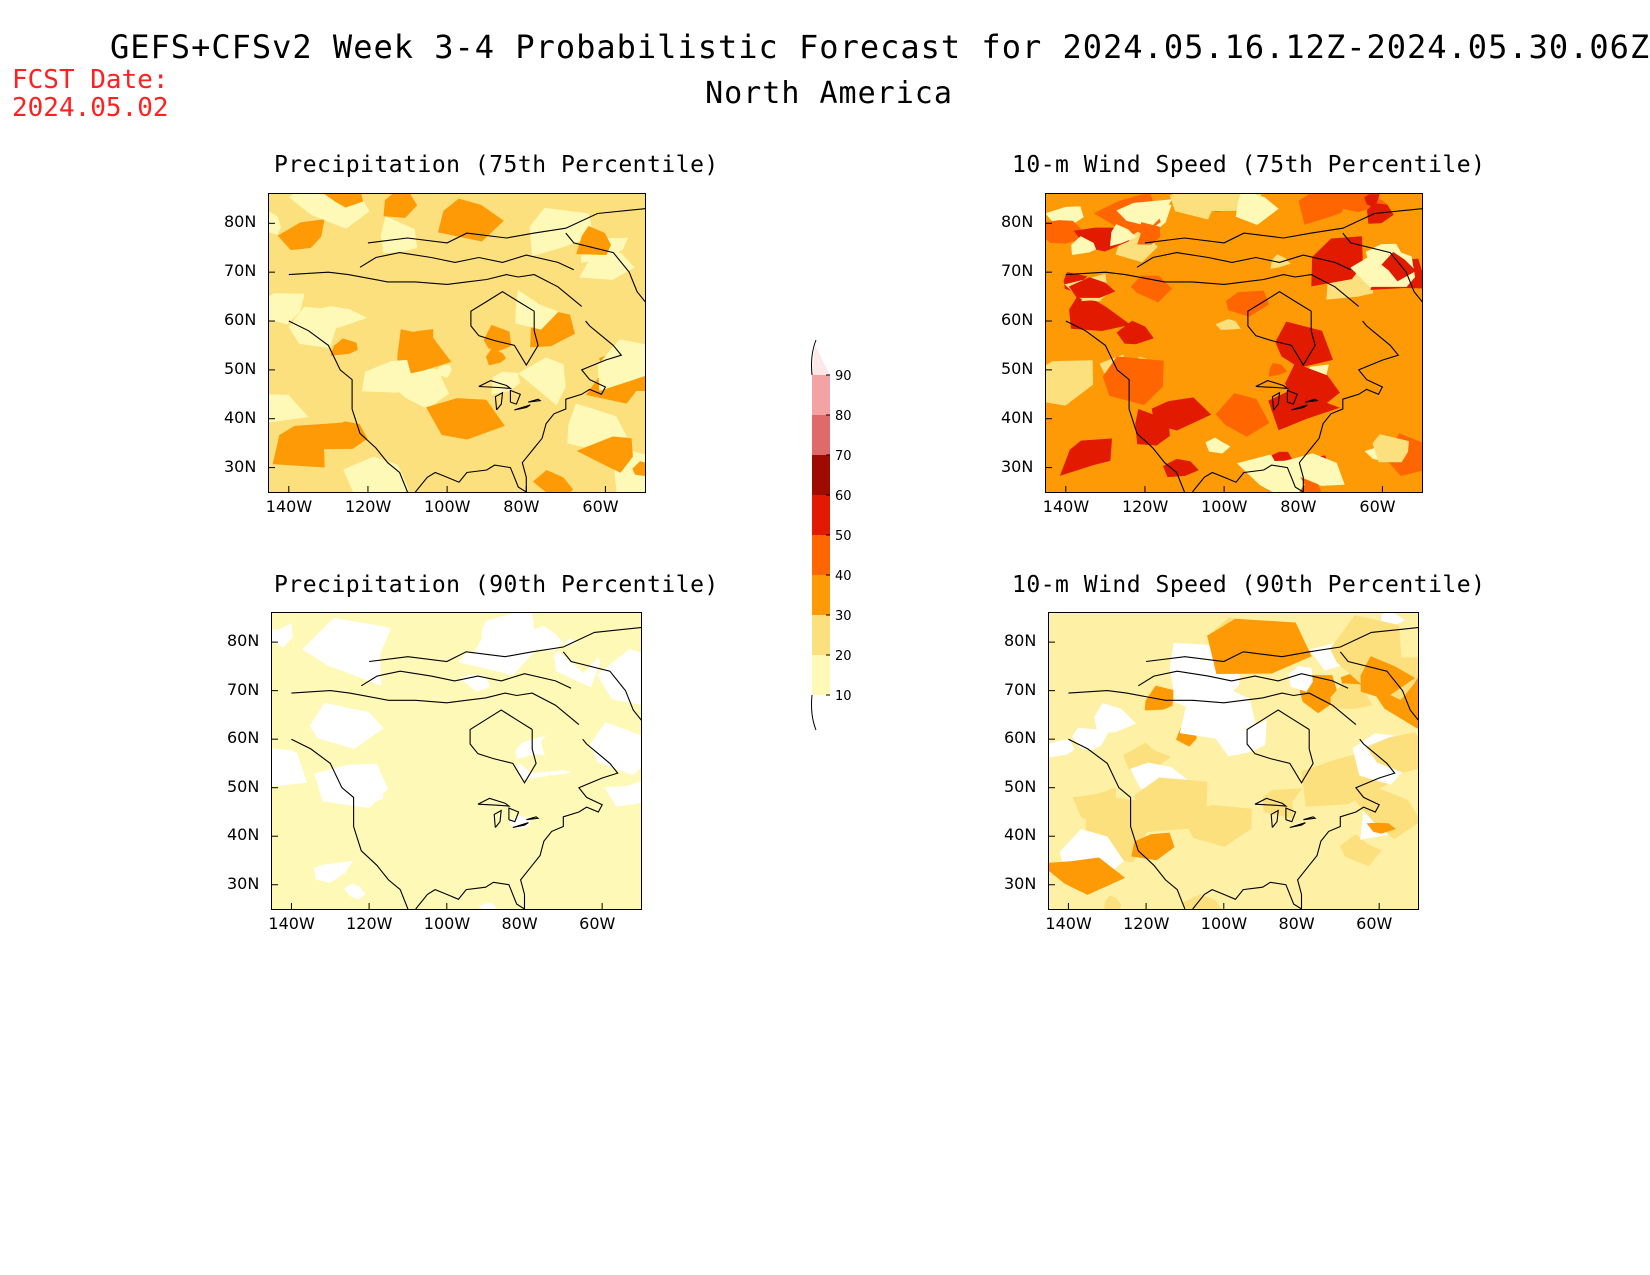  What do you see at coordinates (90, 108) in the screenshot?
I see `forecast-date-value: 2024.05.02` at bounding box center [90, 108].